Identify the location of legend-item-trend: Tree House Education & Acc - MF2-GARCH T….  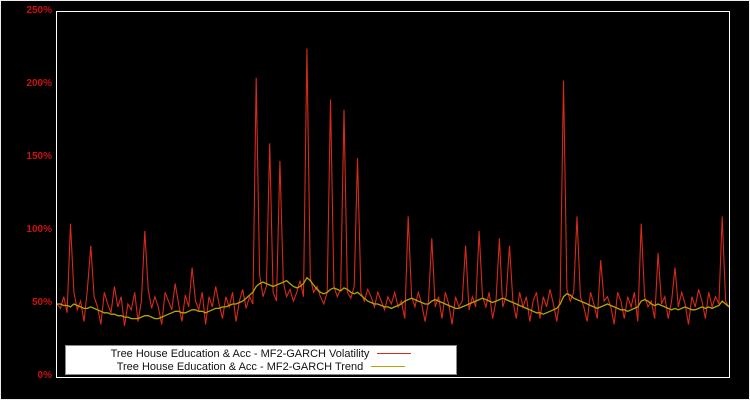
(261, 366).